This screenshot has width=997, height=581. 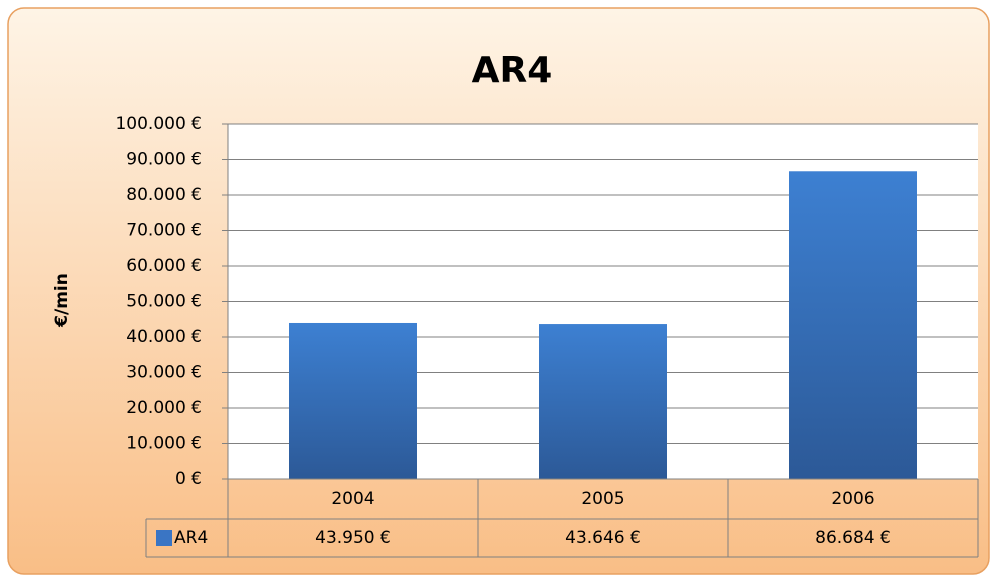 What do you see at coordinates (62, 300) in the screenshot?
I see `y-axis-label: €/min` at bounding box center [62, 300].